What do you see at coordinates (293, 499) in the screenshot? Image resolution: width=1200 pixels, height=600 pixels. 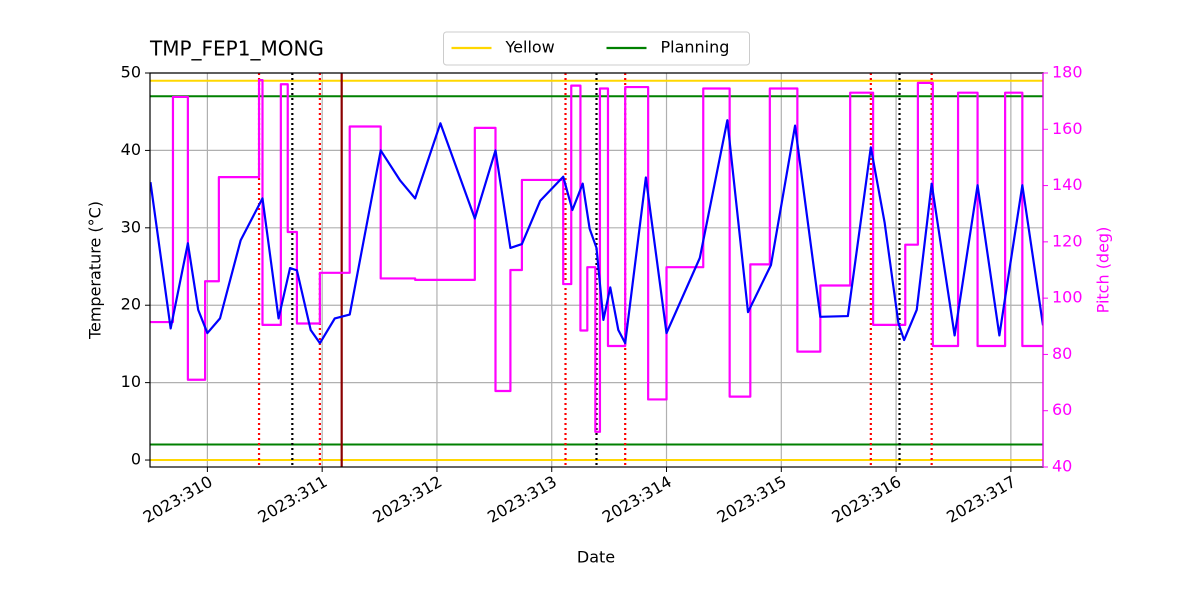 I see `x-tick-label: 2023:311` at bounding box center [293, 499].